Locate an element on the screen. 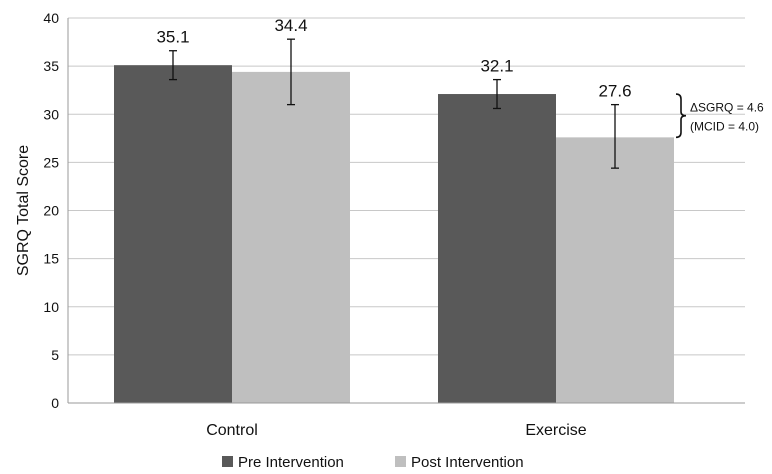  x-tick-label: Exercise is located at coordinates (555, 430).